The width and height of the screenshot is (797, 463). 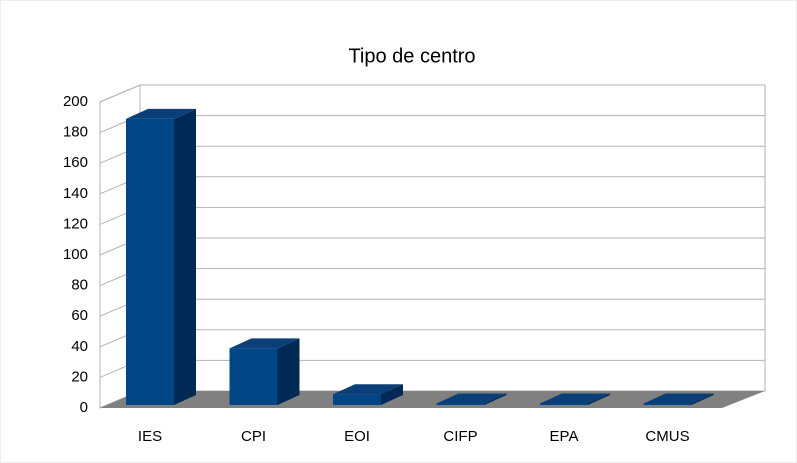 I want to click on x-tick-label: EOI, so click(x=357, y=436).